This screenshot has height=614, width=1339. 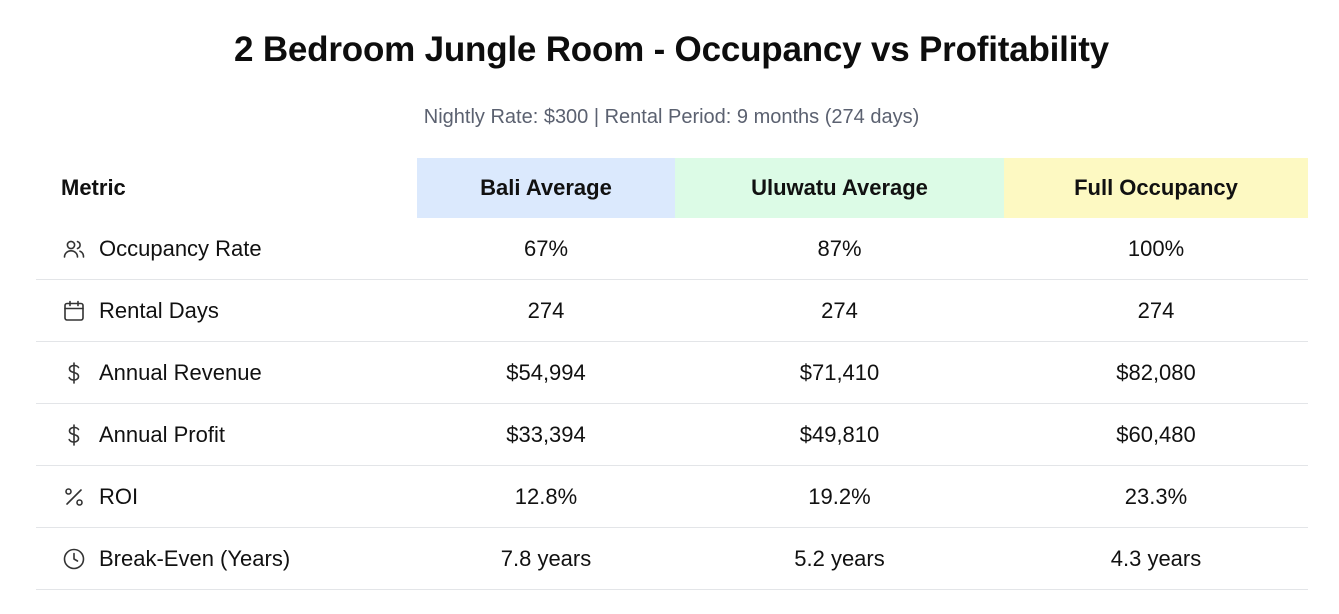 I want to click on users-icon, so click(x=74, y=249).